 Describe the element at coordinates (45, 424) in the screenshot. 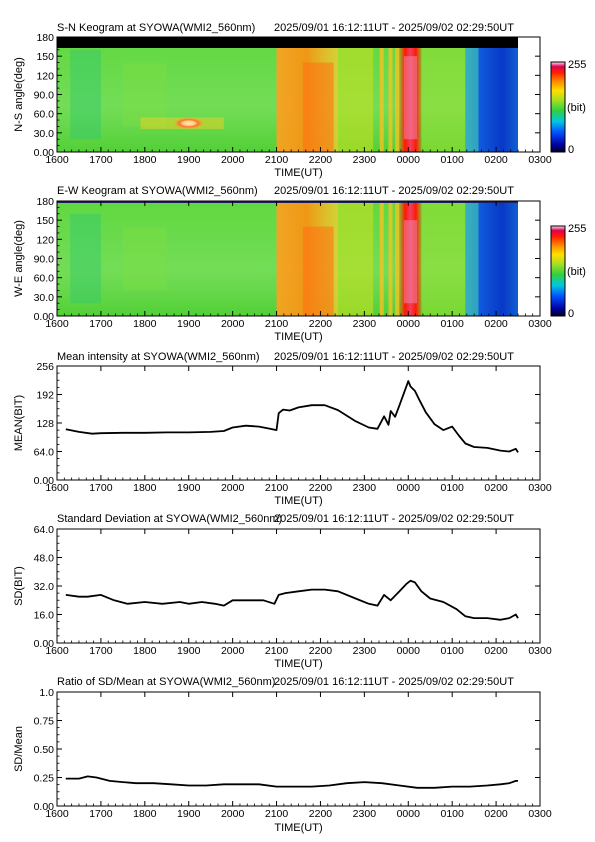

I see `y-tick-label: 128` at that location.